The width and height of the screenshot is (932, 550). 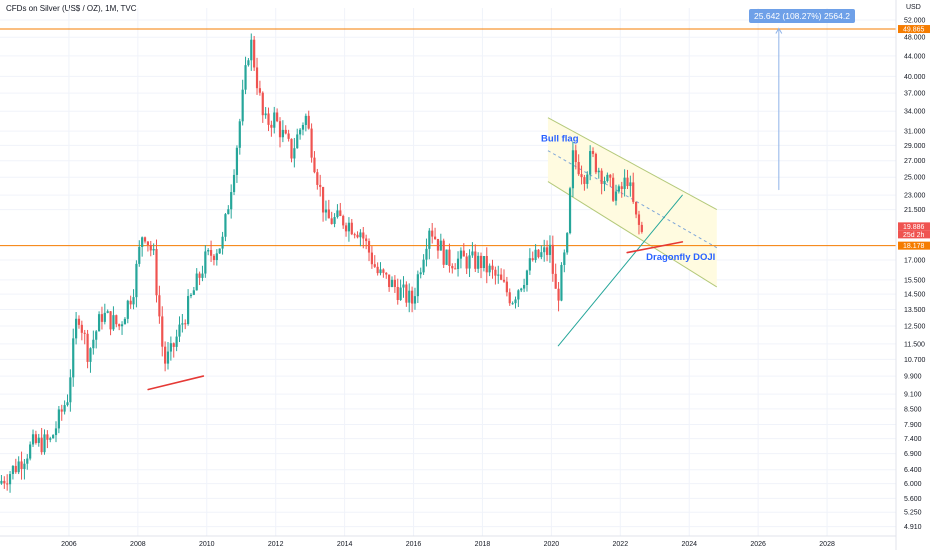 I want to click on x-tick-label: 2014, so click(x=345, y=544).